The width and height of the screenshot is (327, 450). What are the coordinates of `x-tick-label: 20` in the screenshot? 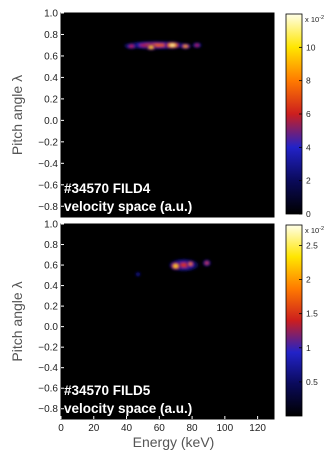 It's located at (94, 428).